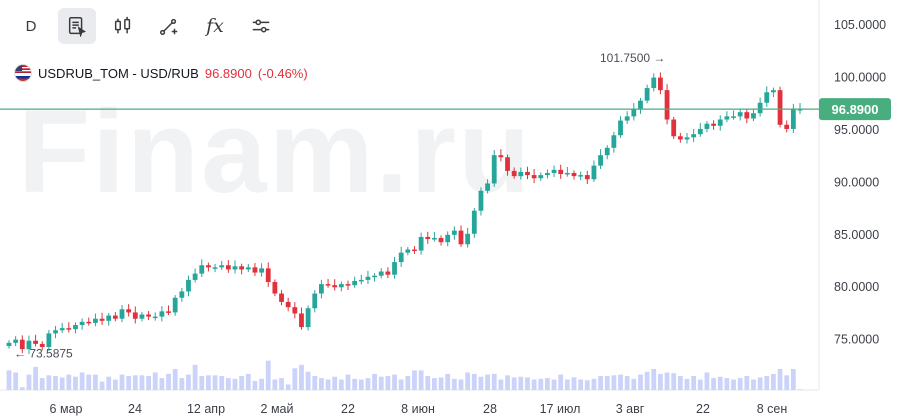 This screenshot has height=417, width=902. What do you see at coordinates (632, 58) in the screenshot?
I see `max-price-marker: 101.7500 →` at bounding box center [632, 58].